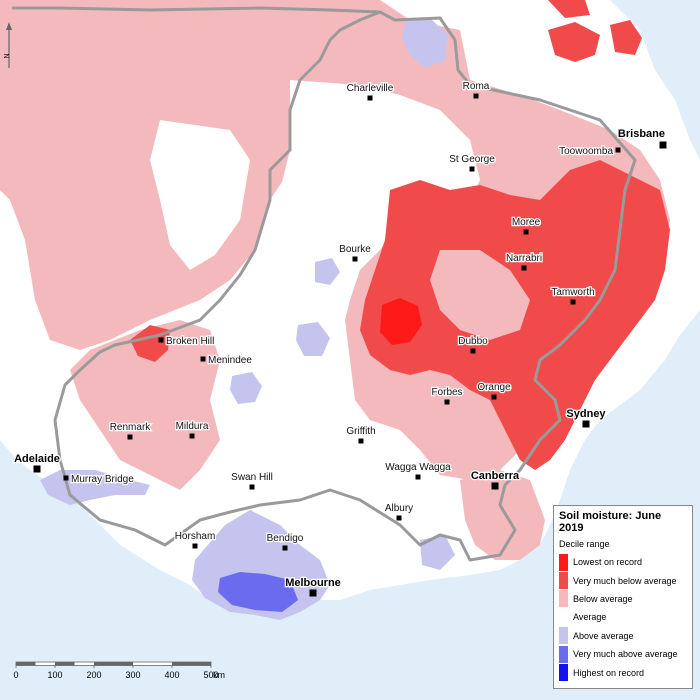 This screenshot has width=700, height=700. I want to click on place-label-sydney: Sydney, so click(586, 414).